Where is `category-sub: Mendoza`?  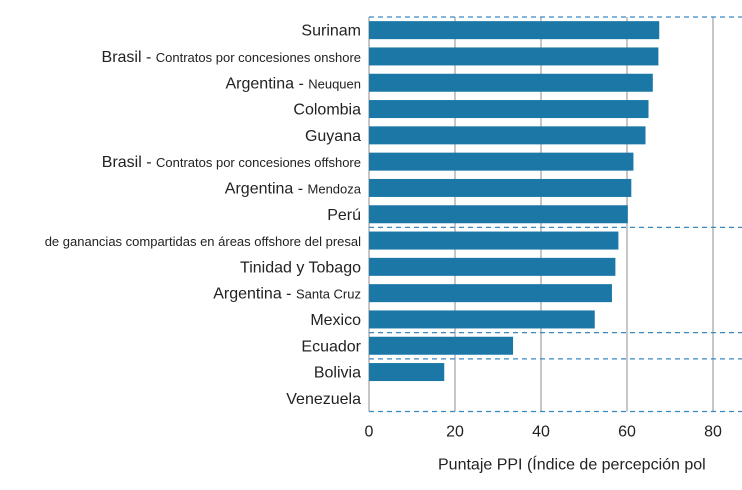 category-sub: Mendoza is located at coordinates (335, 188).